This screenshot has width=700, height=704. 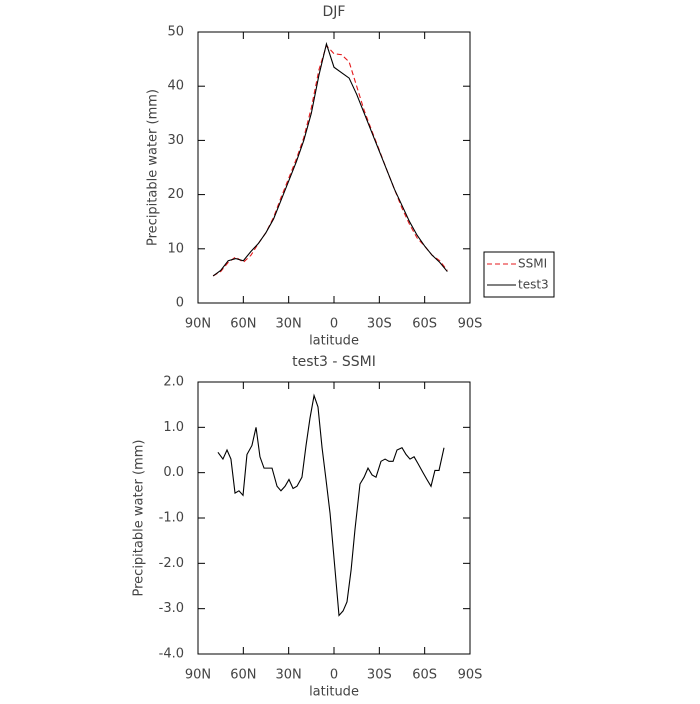 What do you see at coordinates (180, 303) in the screenshot?
I see `y-tick-label: 0` at bounding box center [180, 303].